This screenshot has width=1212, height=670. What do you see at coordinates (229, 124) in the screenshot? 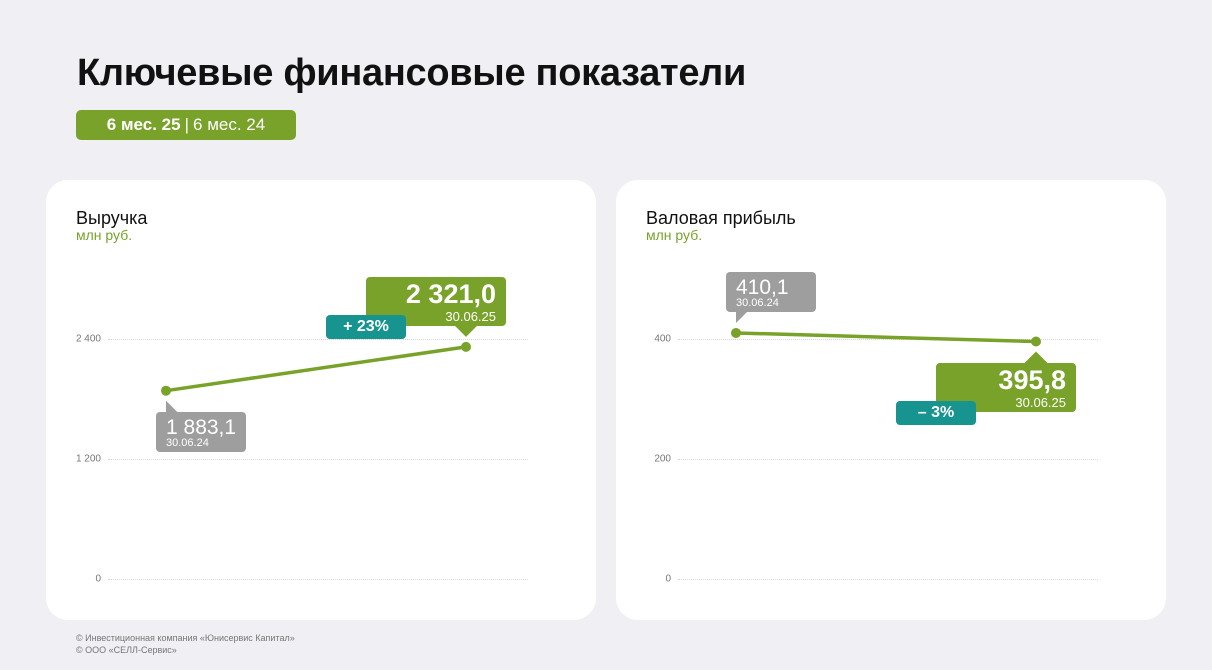
I see `period-previous: 6 мес. 24` at bounding box center [229, 124].